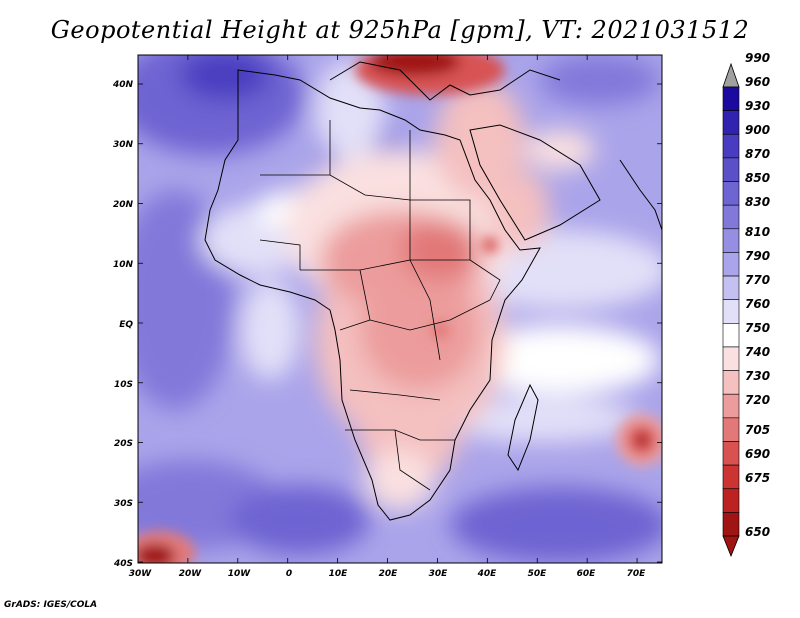 The image size is (800, 618). What do you see at coordinates (757, 352) in the screenshot?
I see `colorbar-label-740: 740` at bounding box center [757, 352].